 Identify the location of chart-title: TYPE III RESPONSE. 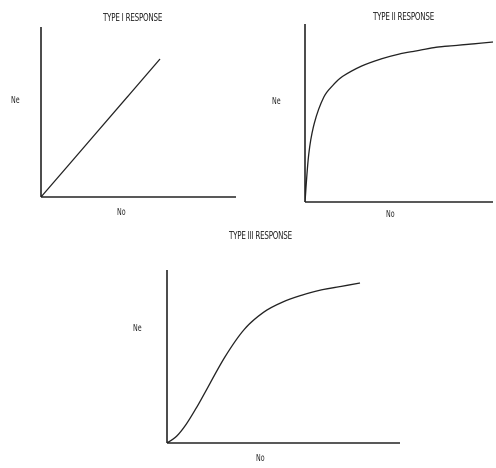
(260, 235).